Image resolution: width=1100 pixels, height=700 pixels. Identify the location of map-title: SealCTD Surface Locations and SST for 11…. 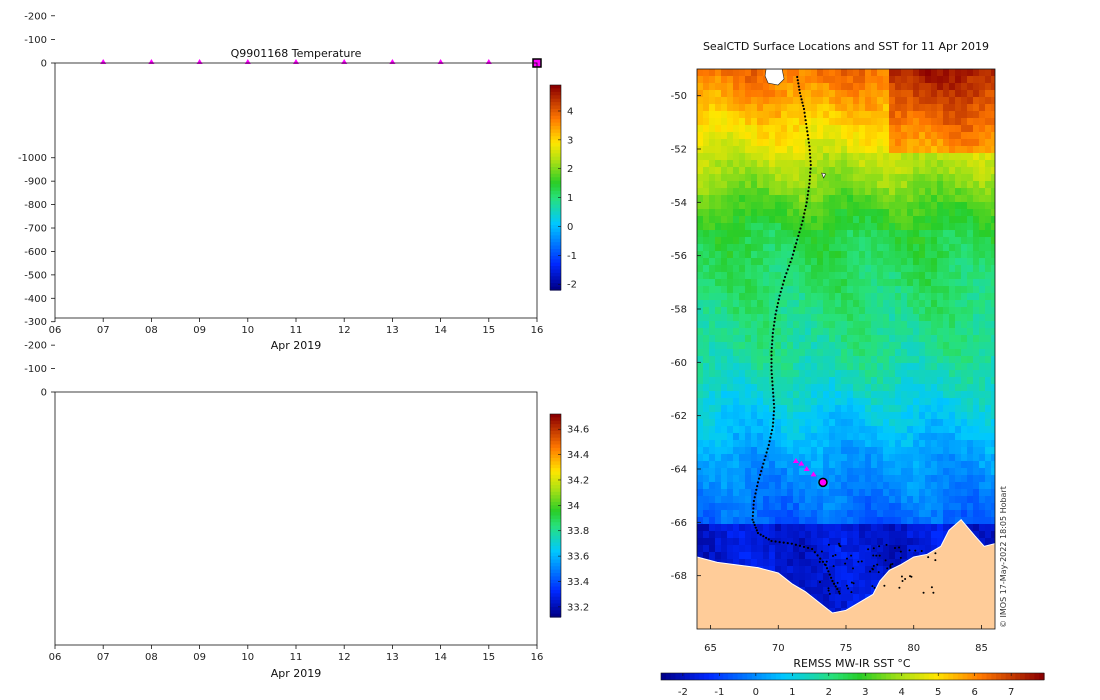
(846, 46).